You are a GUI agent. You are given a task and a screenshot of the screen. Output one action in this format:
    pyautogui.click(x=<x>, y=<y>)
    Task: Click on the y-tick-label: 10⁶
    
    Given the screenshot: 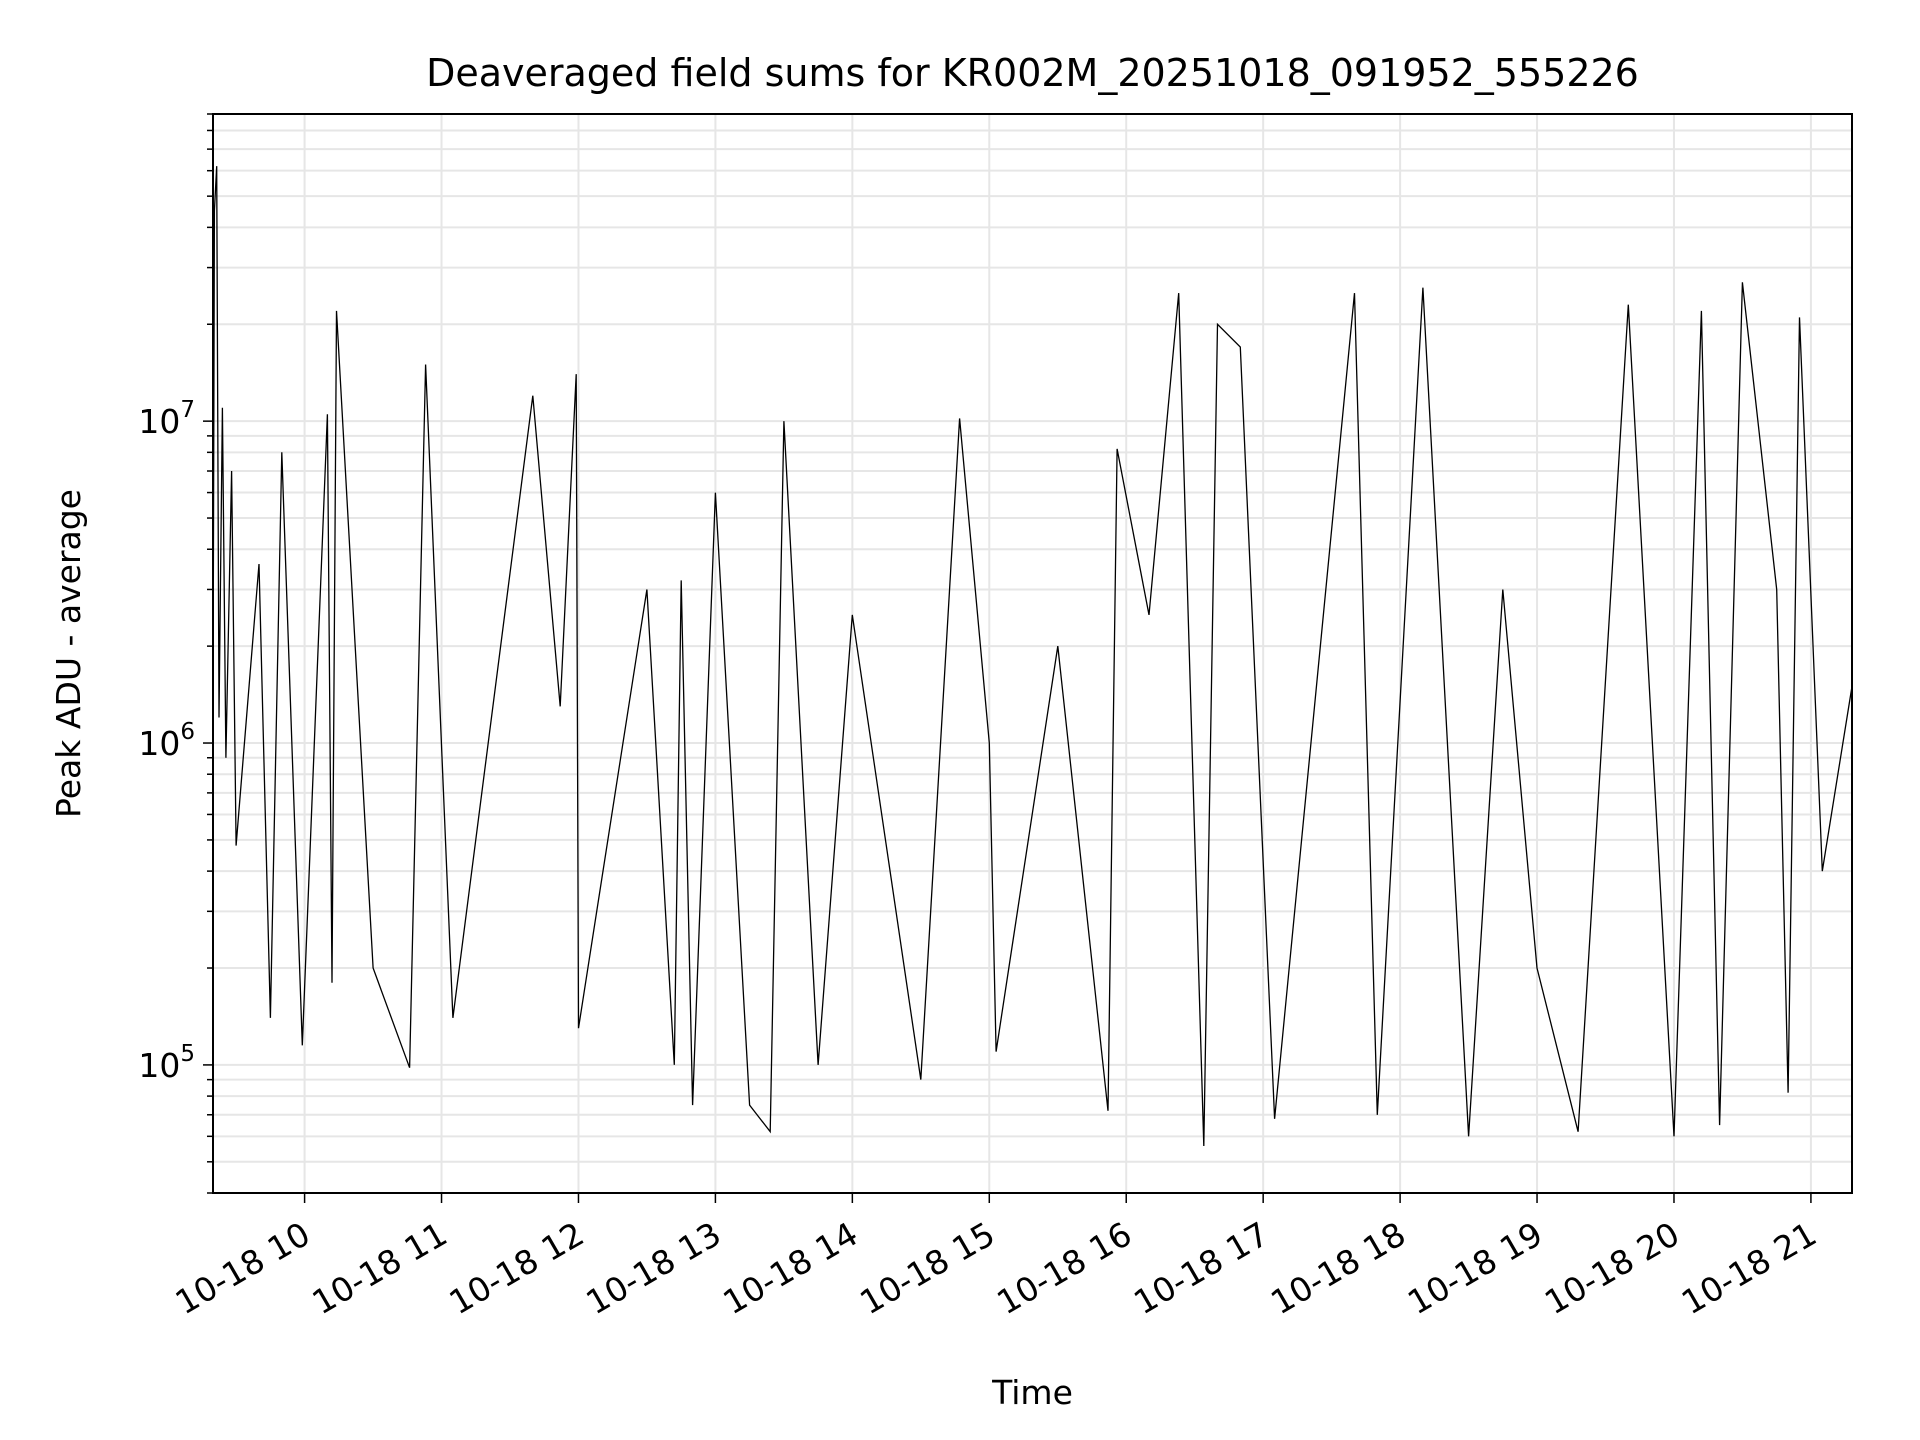 What is the action you would take?
    pyautogui.click(x=166, y=741)
    